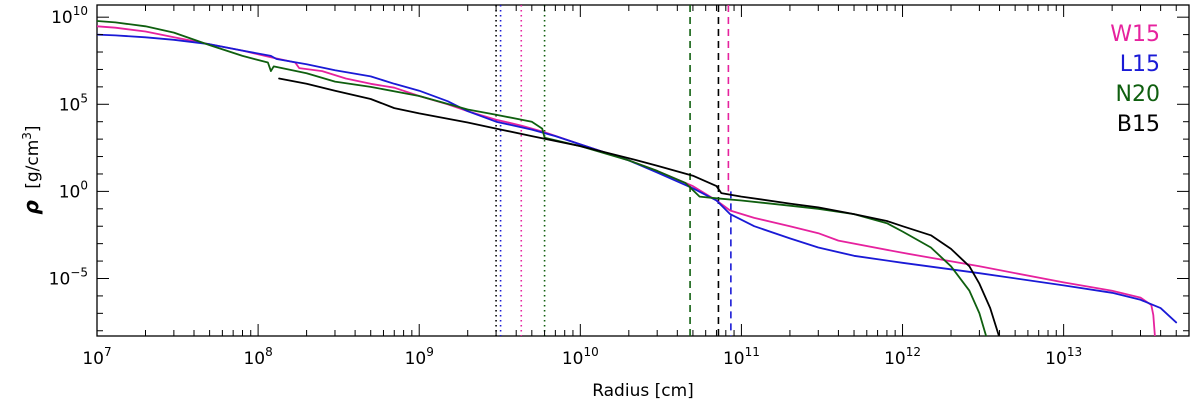 This screenshot has width=1200, height=403. Describe the element at coordinates (643, 391) in the screenshot. I see `x-axis-label: Radius [cm]` at that location.